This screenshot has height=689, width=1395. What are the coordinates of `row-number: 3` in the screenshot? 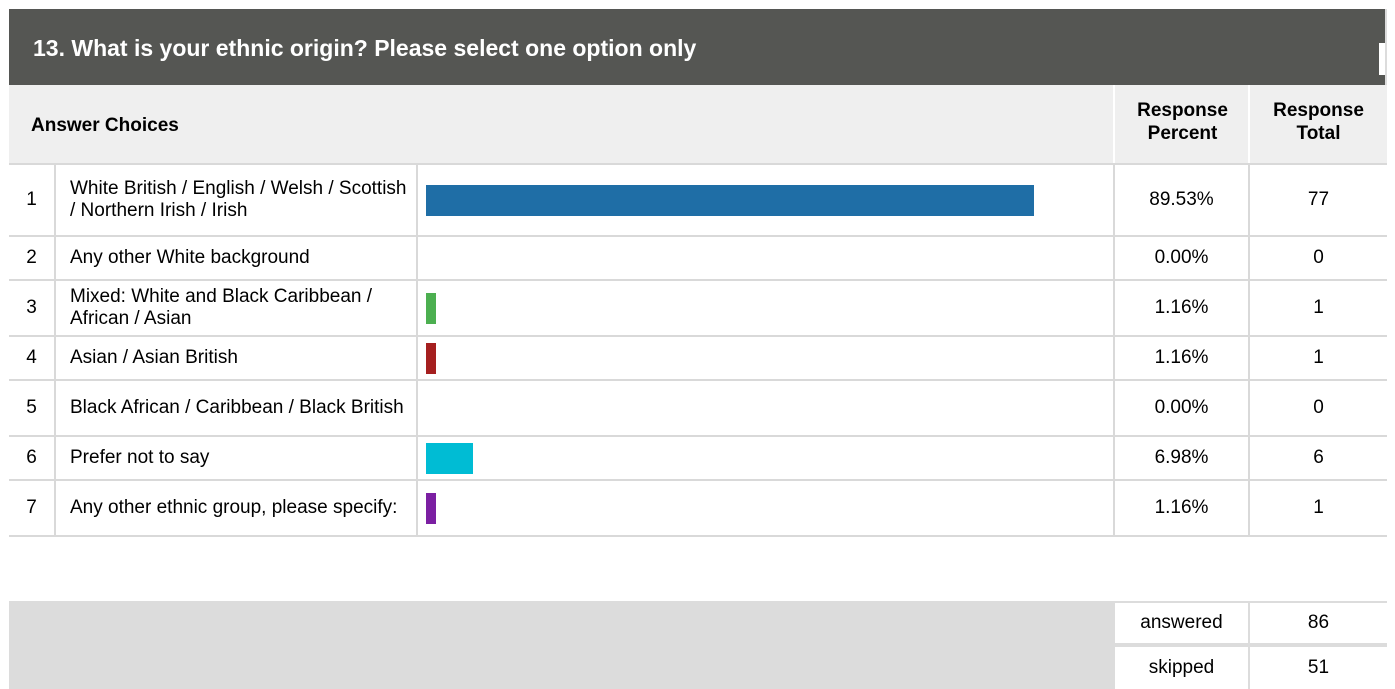 It's located at (32, 308).